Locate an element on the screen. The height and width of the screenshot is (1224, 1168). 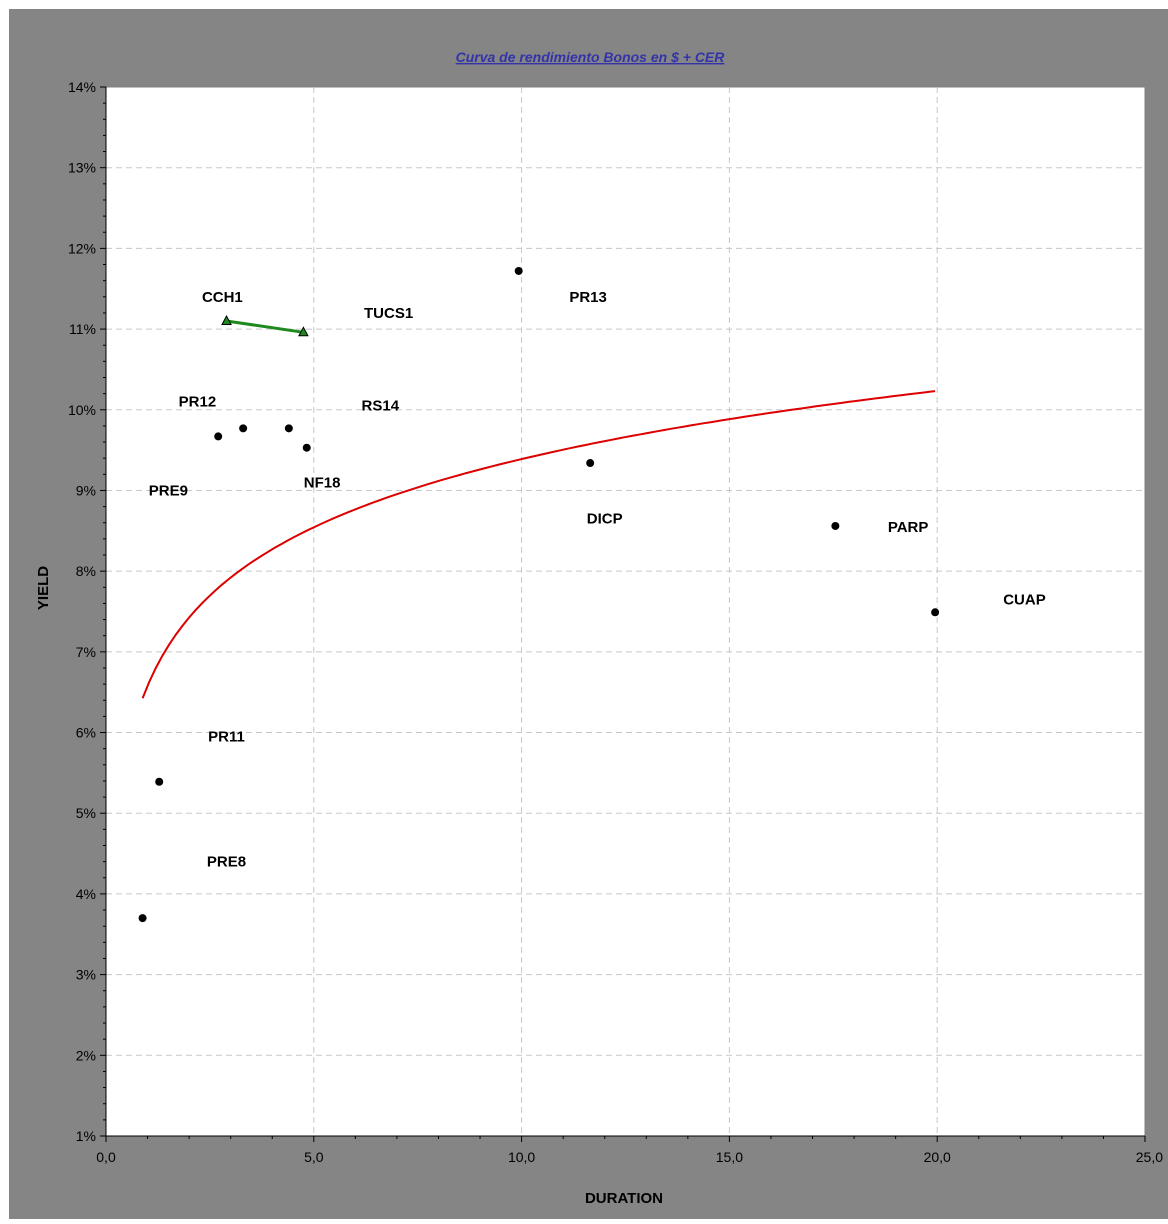
point-label: PR13 is located at coordinates (588, 297).